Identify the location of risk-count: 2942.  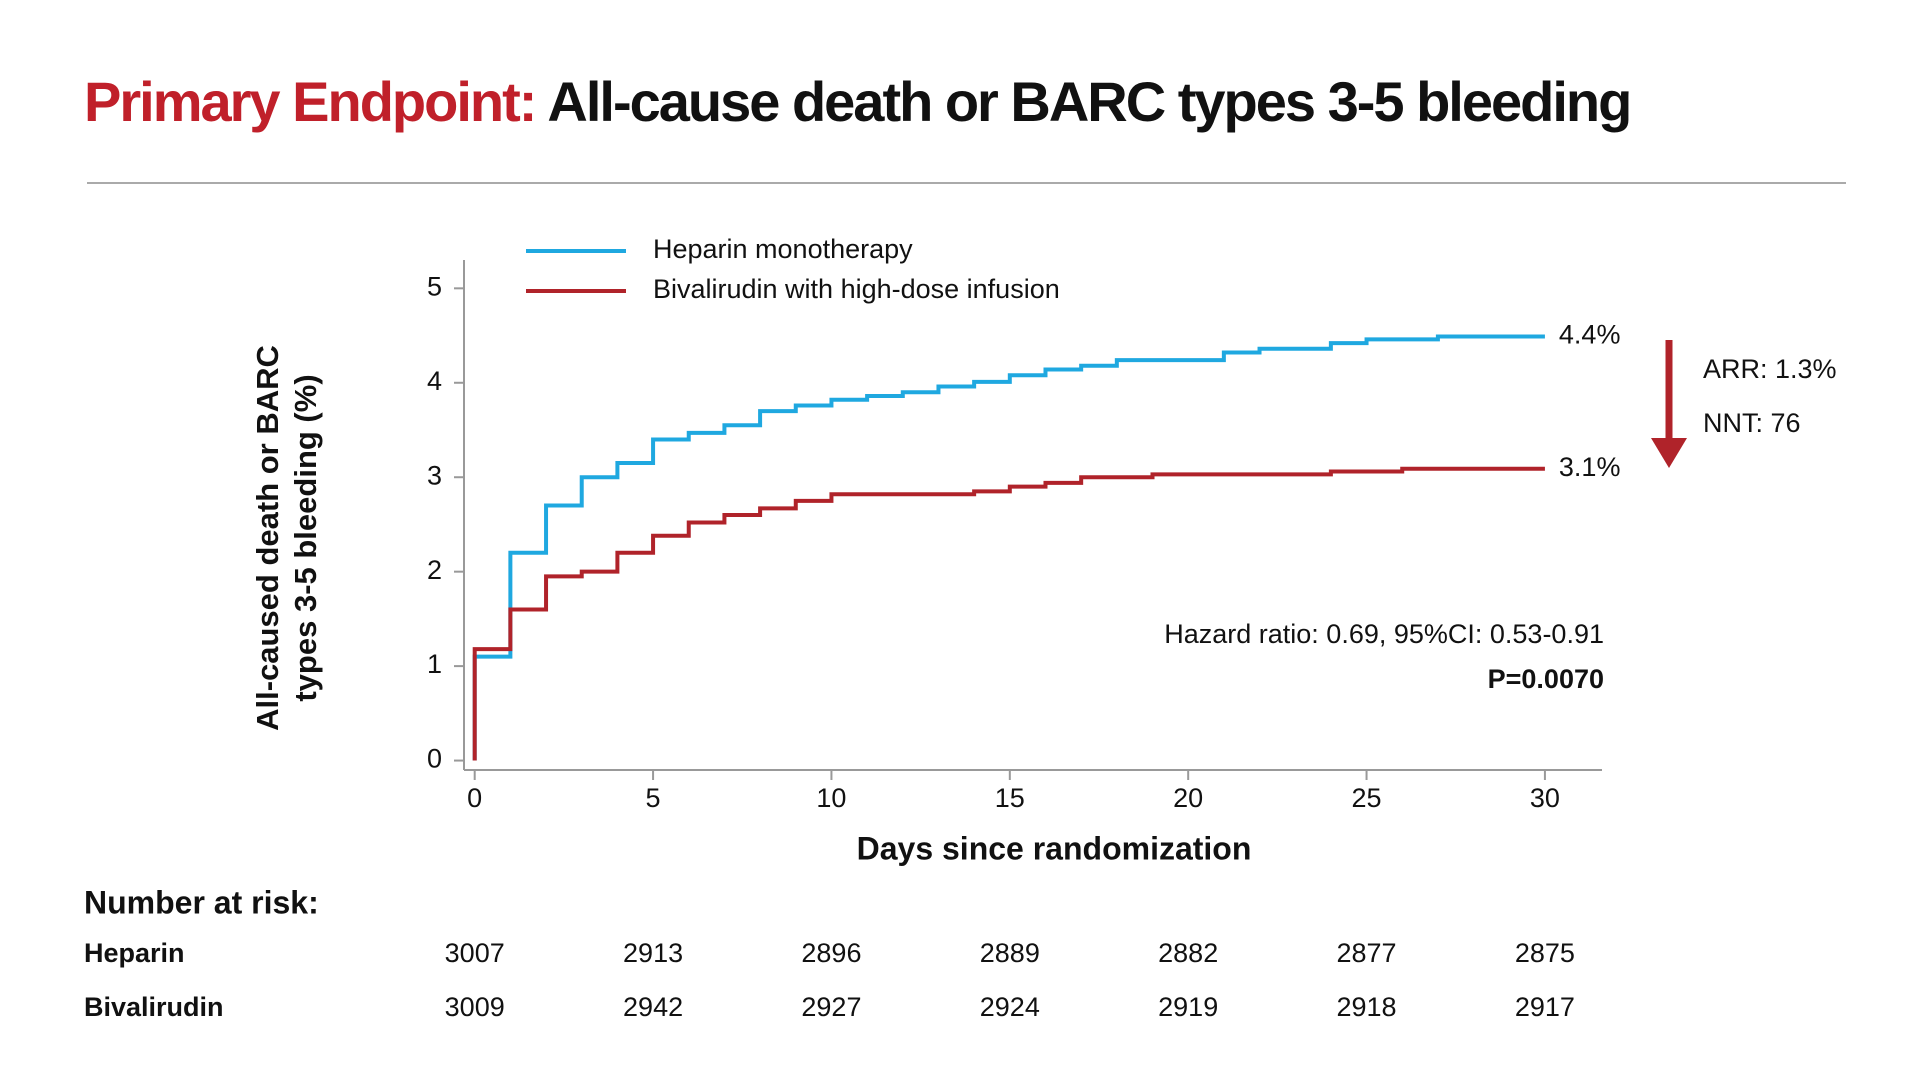
(653, 1007).